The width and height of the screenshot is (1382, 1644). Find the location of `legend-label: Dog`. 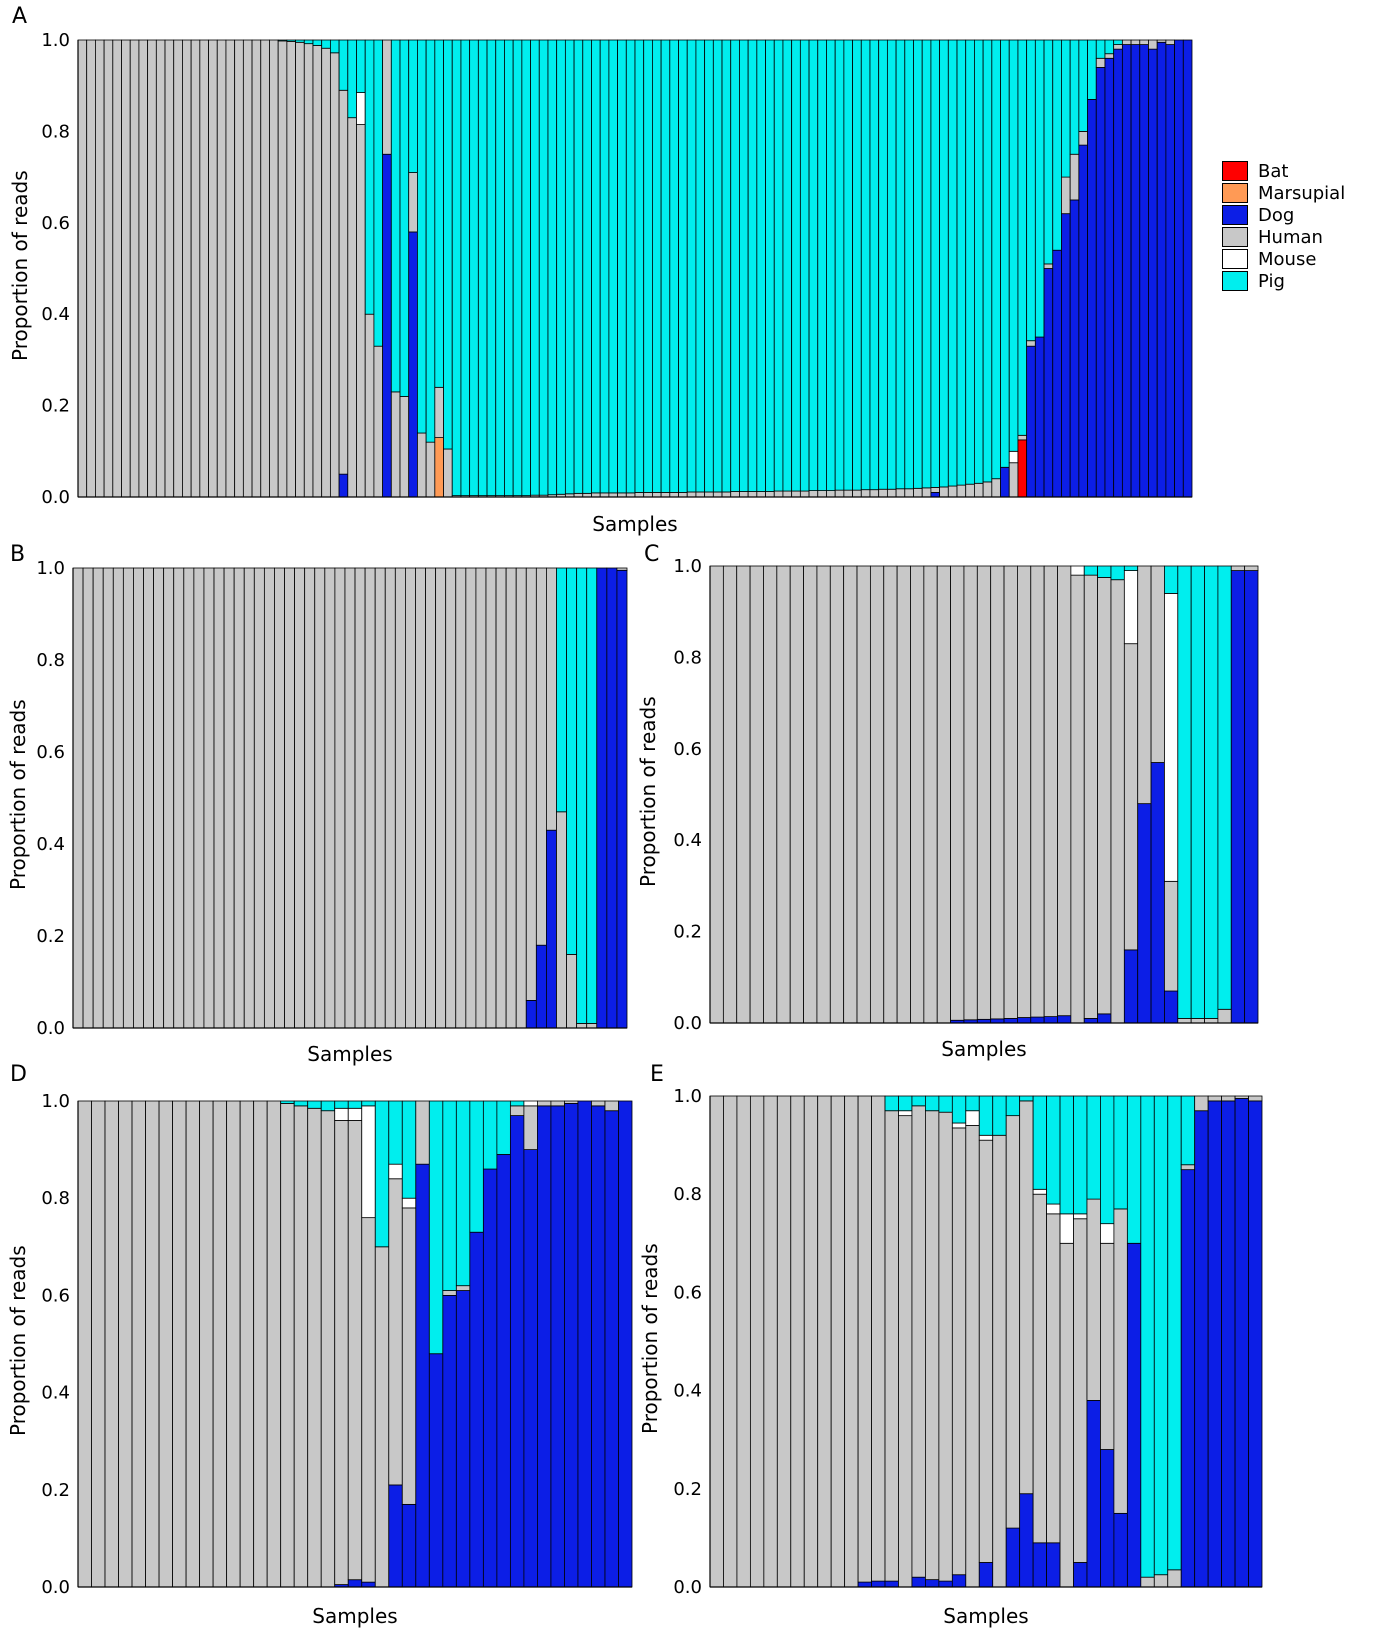

legend-label: Dog is located at coordinates (1276, 215).